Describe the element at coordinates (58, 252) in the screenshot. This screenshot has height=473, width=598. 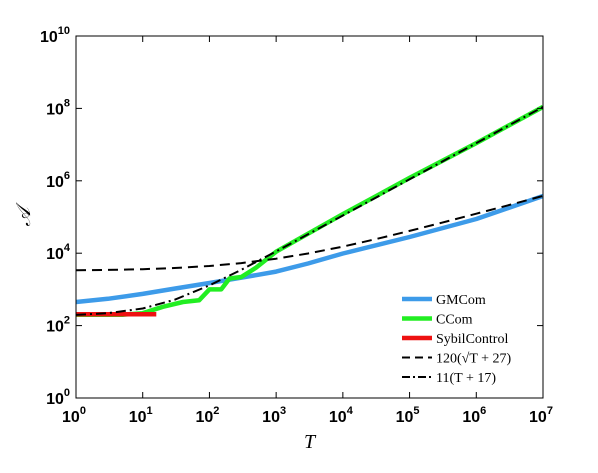
I see `y-tick-label-2: 10⁴` at that location.